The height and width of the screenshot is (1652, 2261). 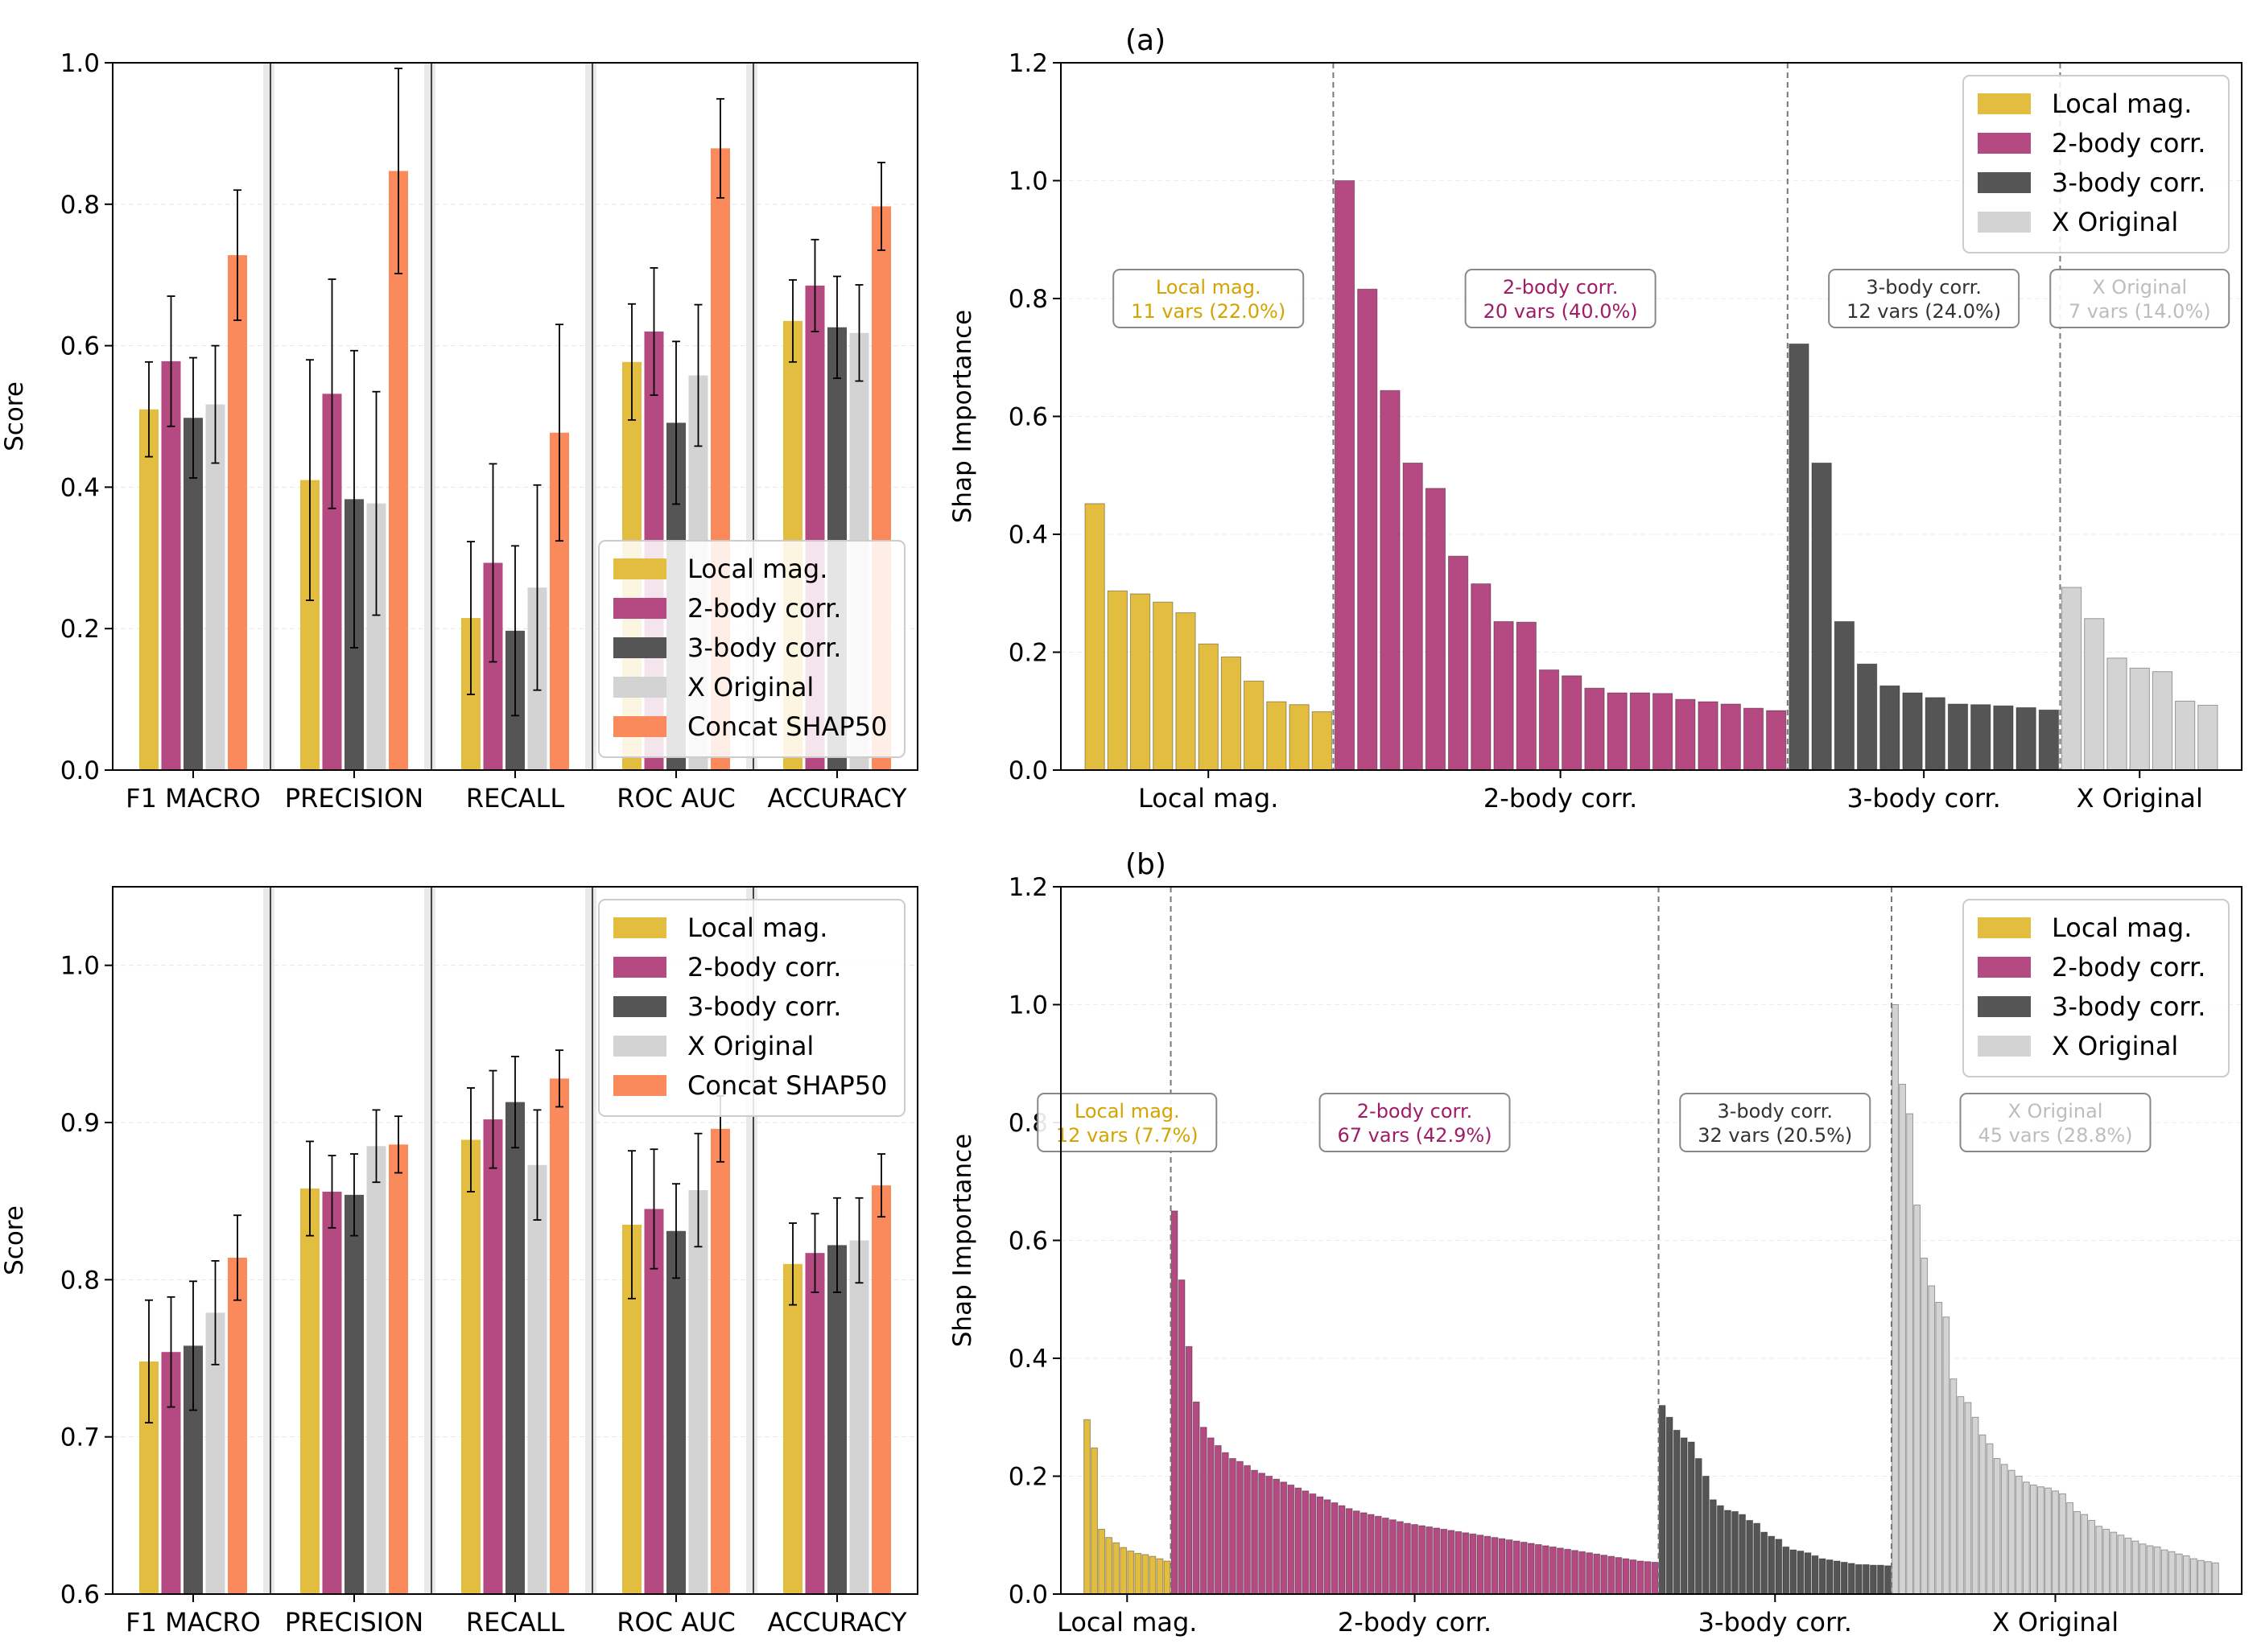 What do you see at coordinates (2140, 798) in the screenshot?
I see `x-tick-label: X Original` at bounding box center [2140, 798].